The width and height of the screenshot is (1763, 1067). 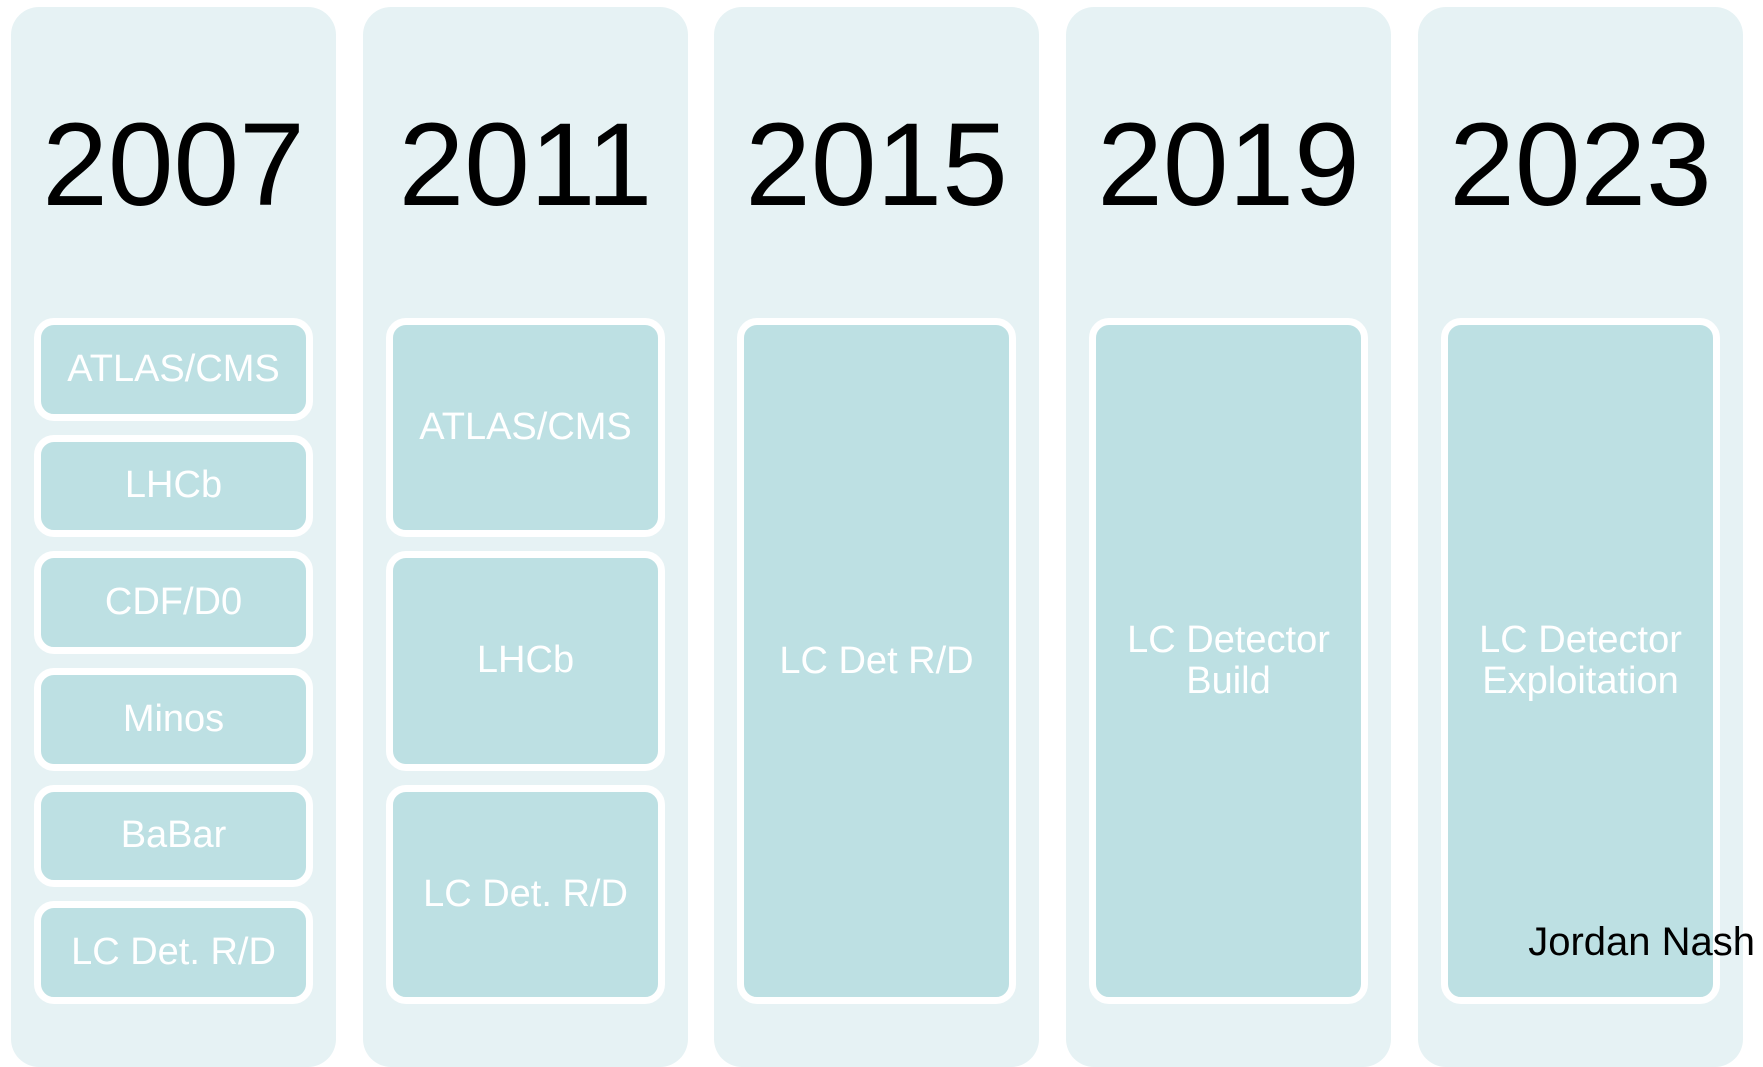 I want to click on year-label: 2023, so click(x=1580, y=165).